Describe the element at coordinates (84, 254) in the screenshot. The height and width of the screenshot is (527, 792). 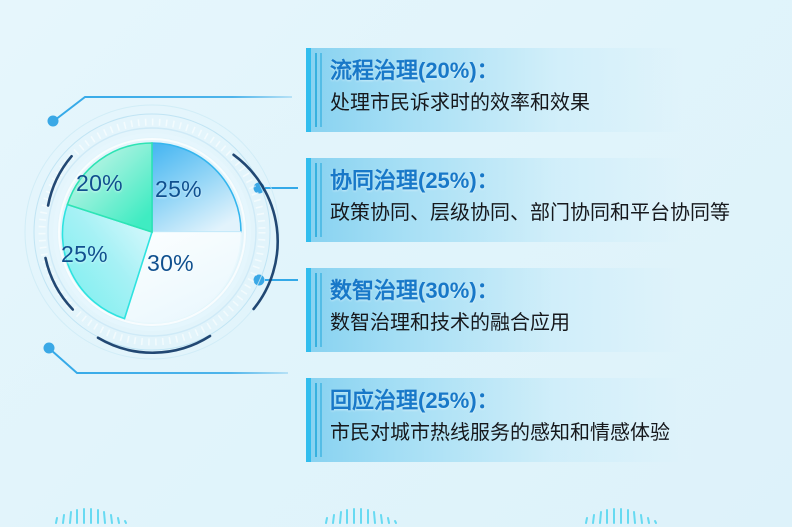
I see `pie-label-teal: 25%` at that location.